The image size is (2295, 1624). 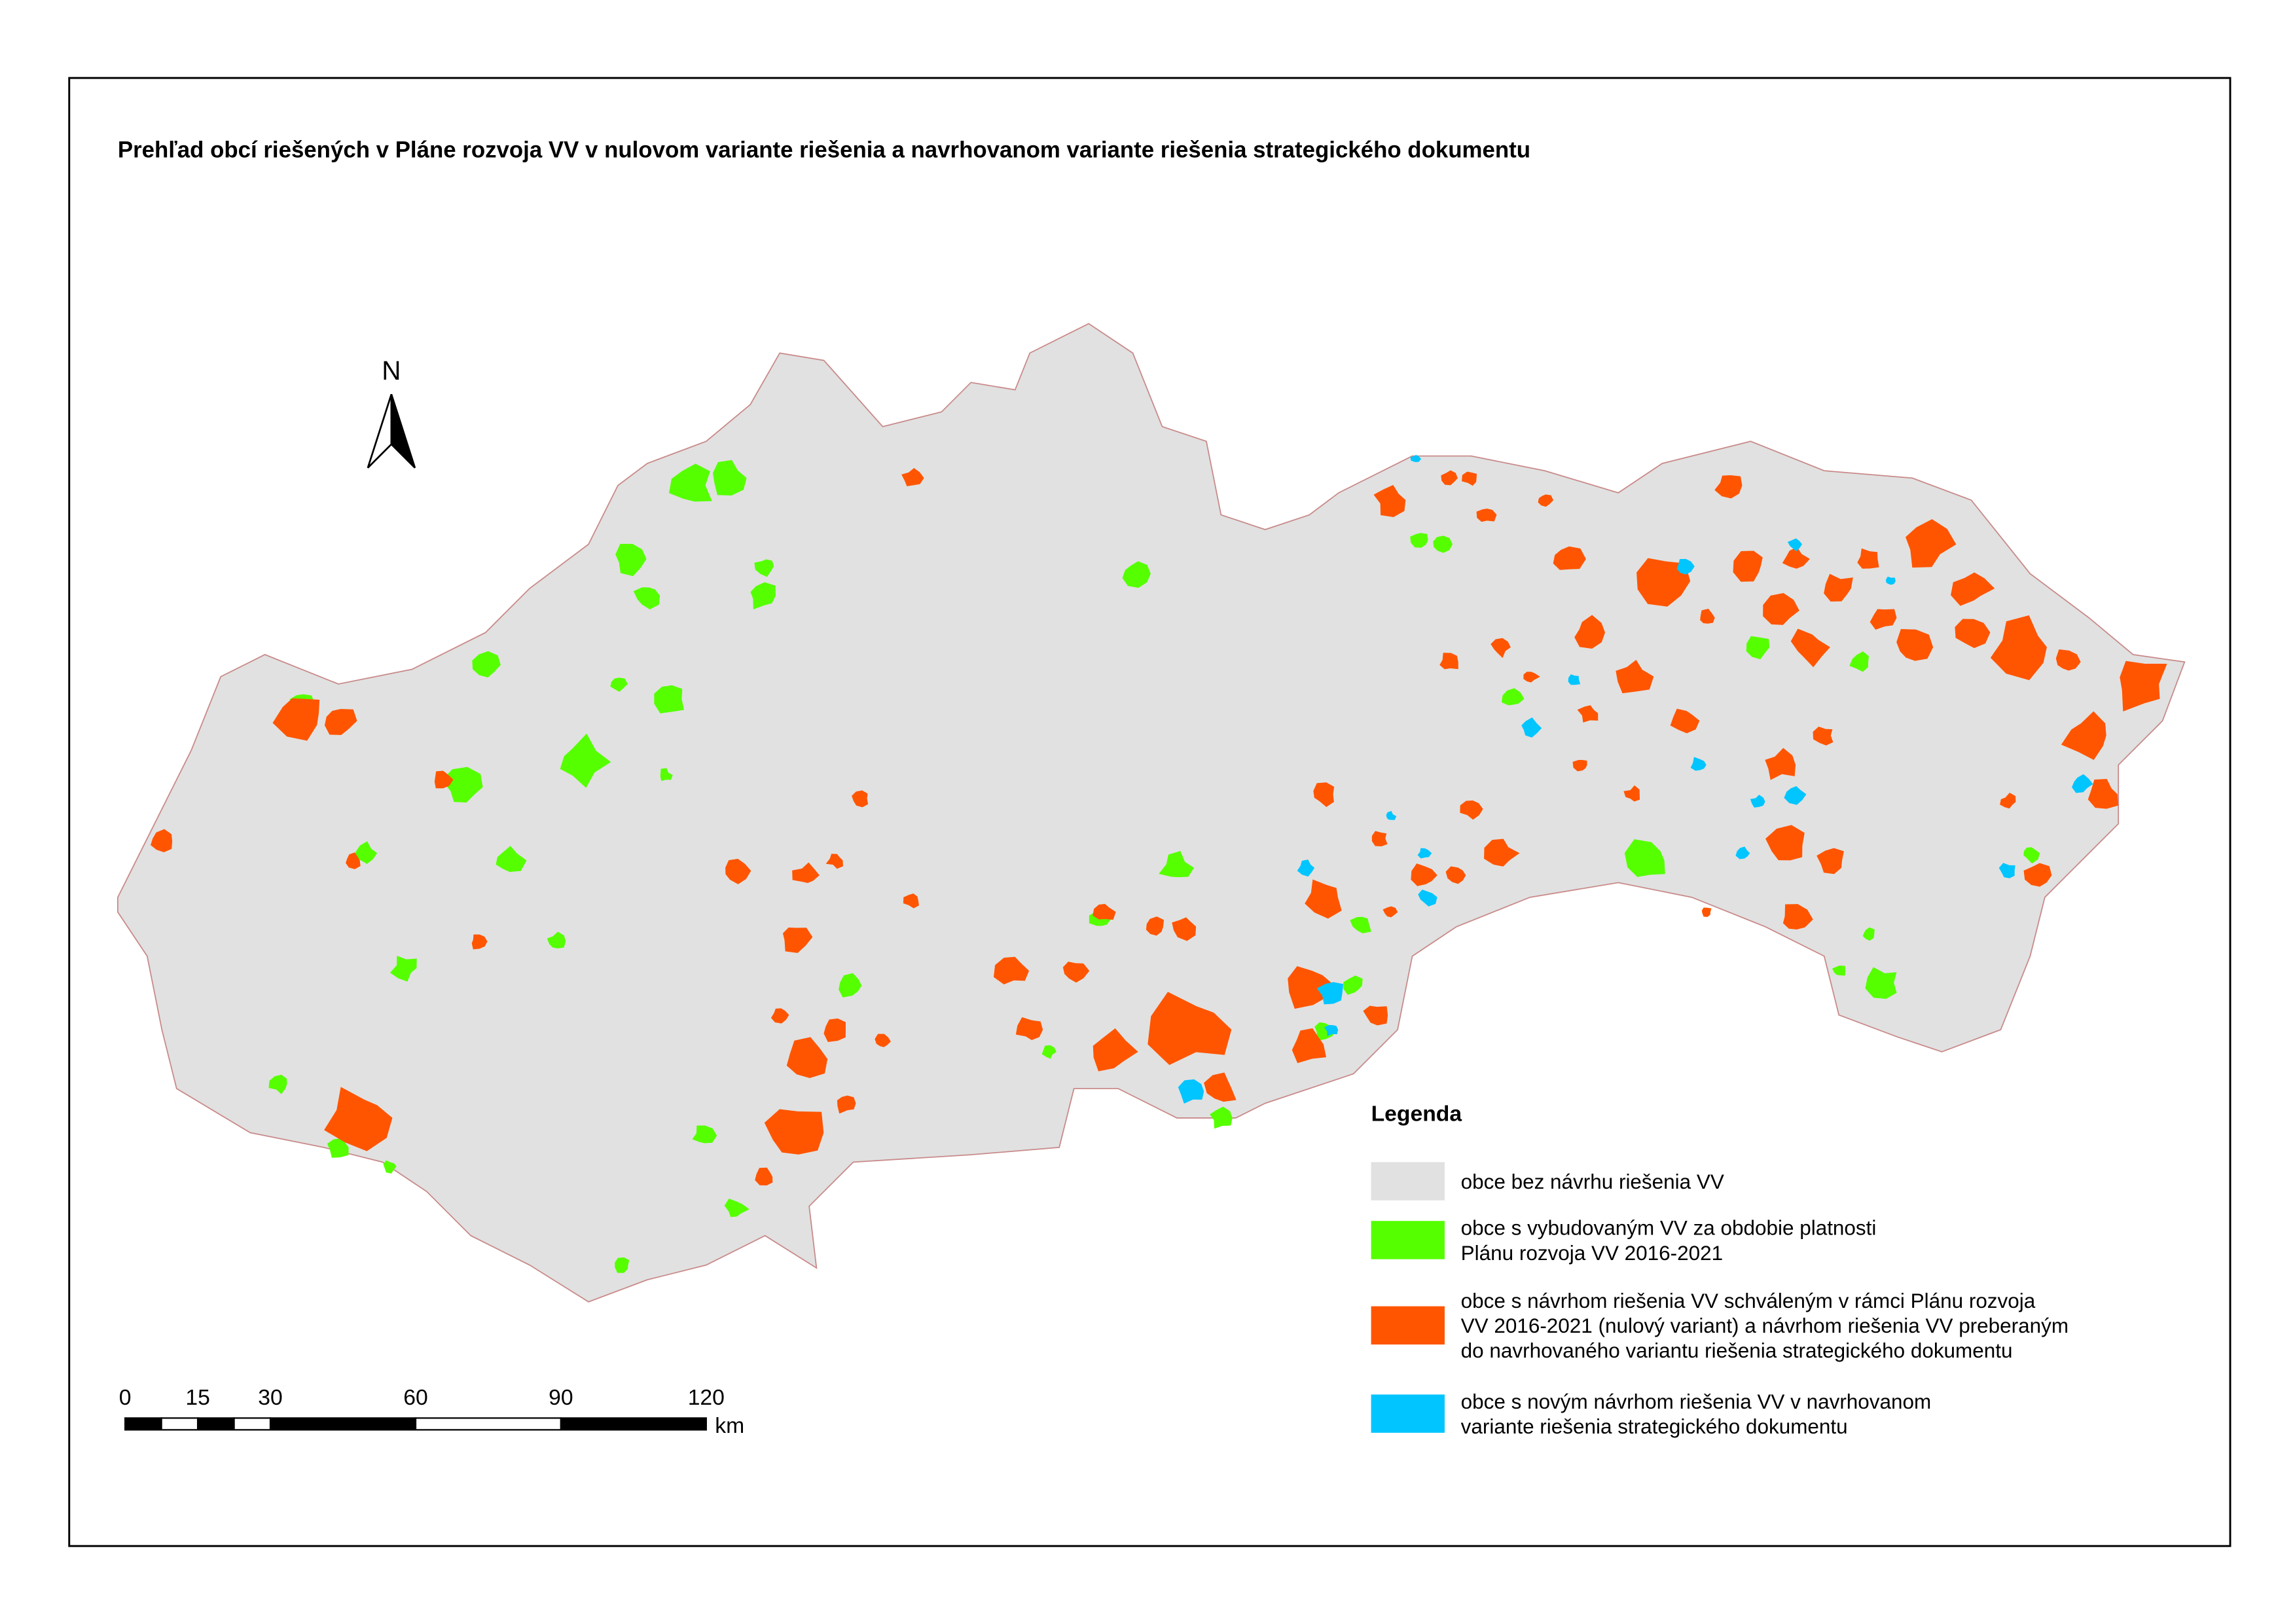 I want to click on legend-title: Legenda, so click(x=1416, y=1113).